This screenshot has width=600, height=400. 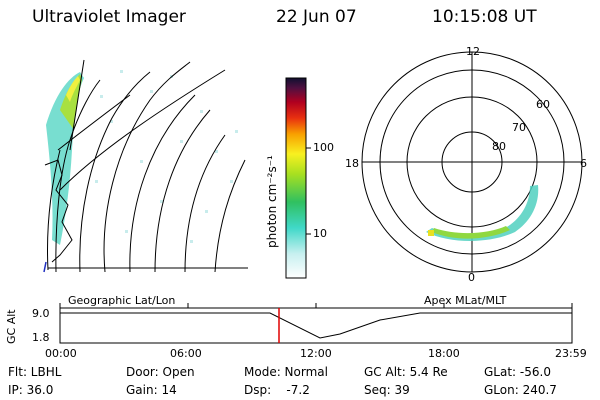 What do you see at coordinates (484, 17) in the screenshot?
I see `time-text: 10:15:08 UT` at bounding box center [484, 17].